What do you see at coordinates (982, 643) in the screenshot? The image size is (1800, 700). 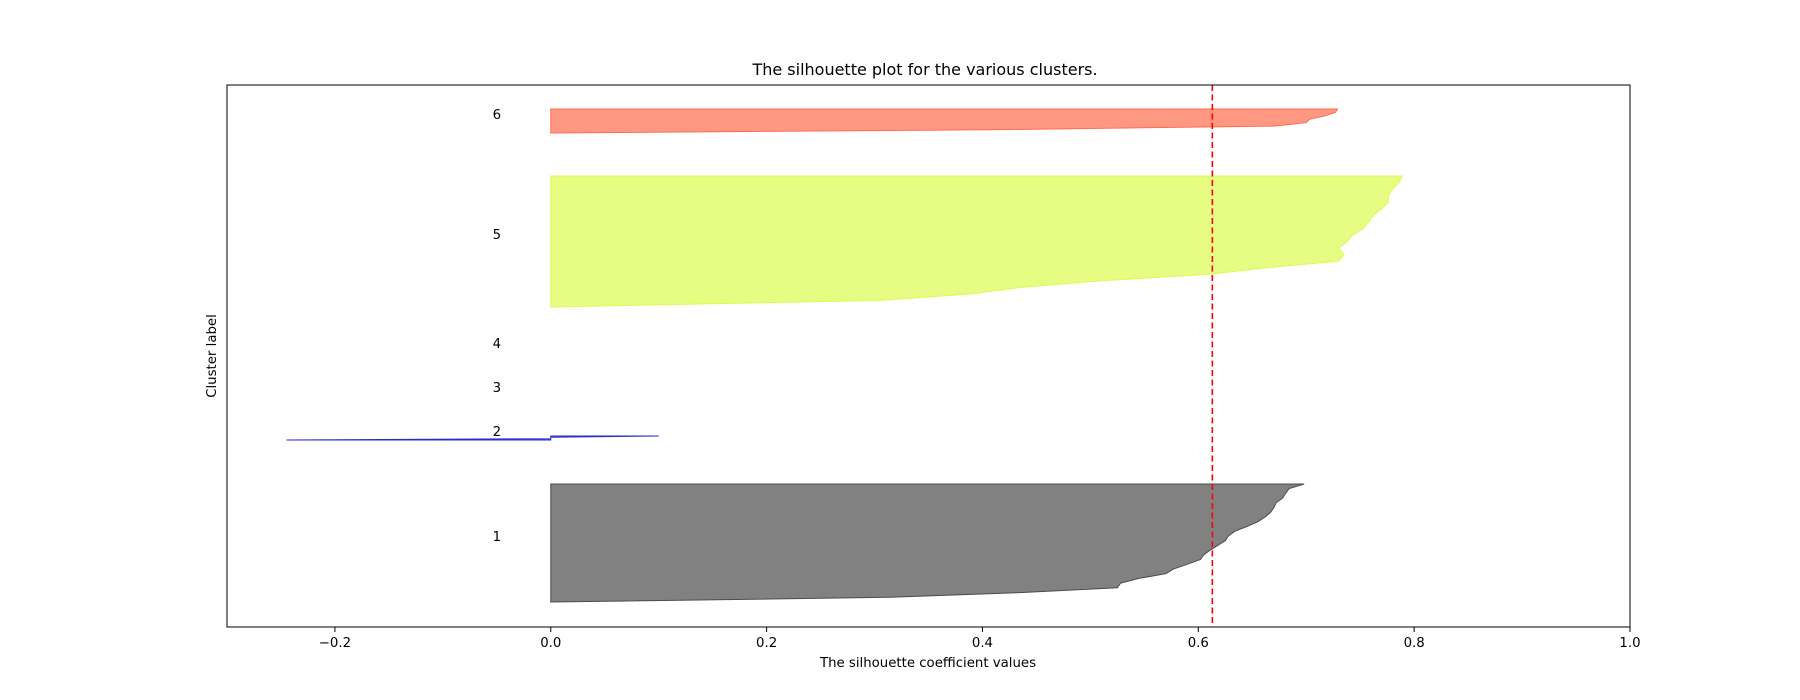 I see `x-tick-label: 0.4` at bounding box center [982, 643].